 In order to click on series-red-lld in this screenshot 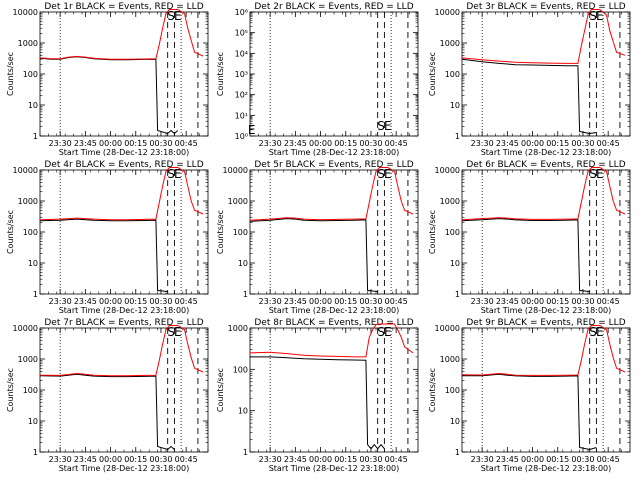, I will do `click(122, 194)`.